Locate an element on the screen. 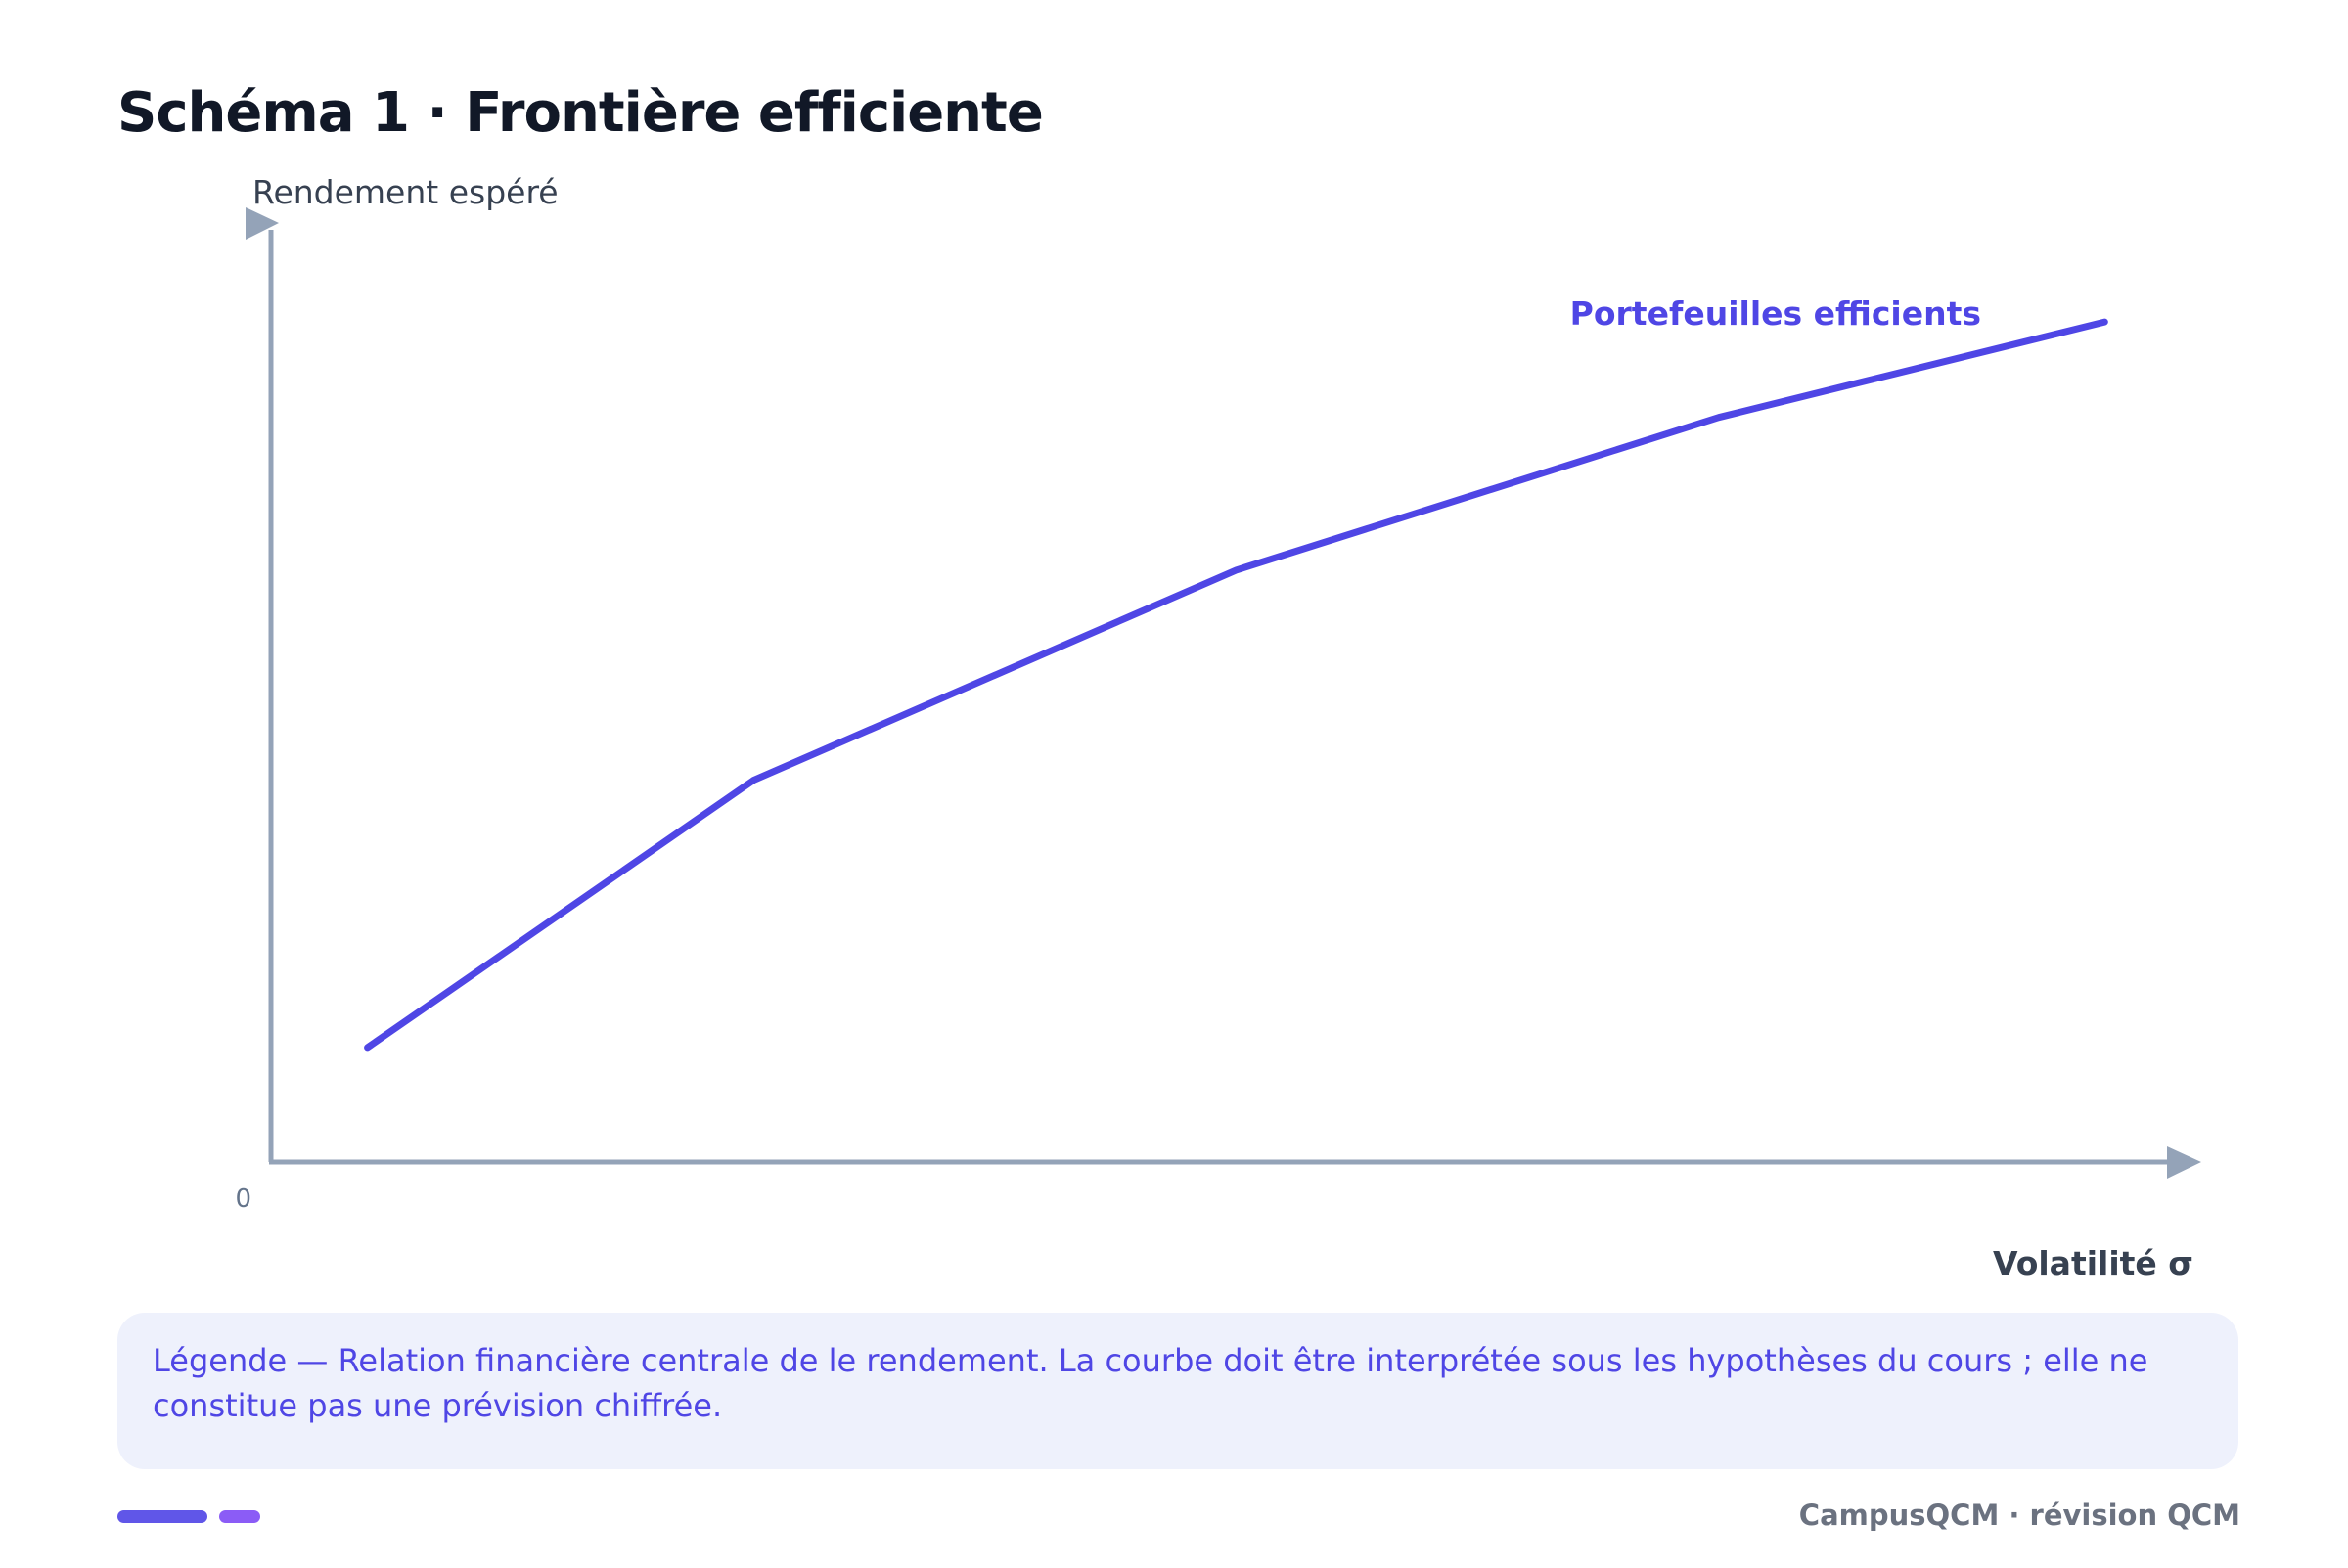  y-axis-arrow is located at coordinates (262, 223).